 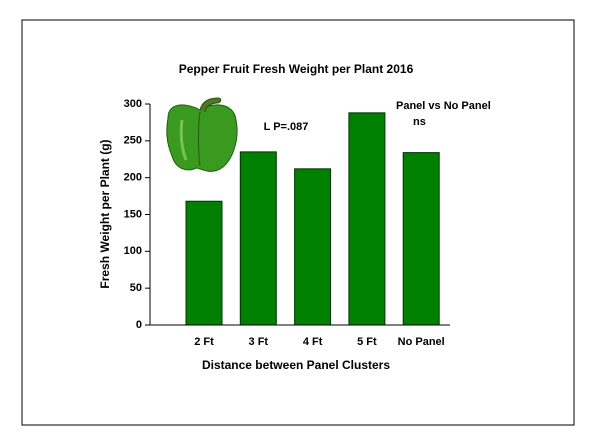 I want to click on y-tick-label: 200, so click(x=133, y=178).